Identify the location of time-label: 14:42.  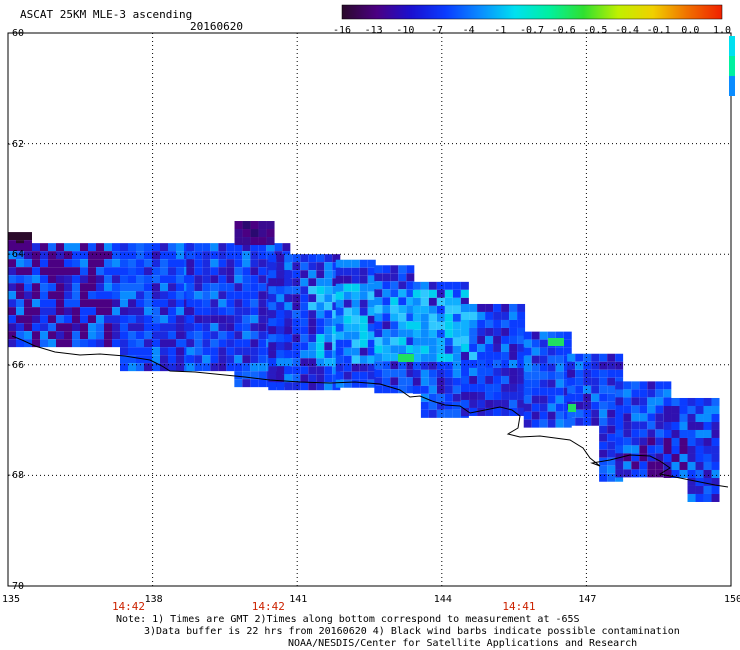
(128, 606).